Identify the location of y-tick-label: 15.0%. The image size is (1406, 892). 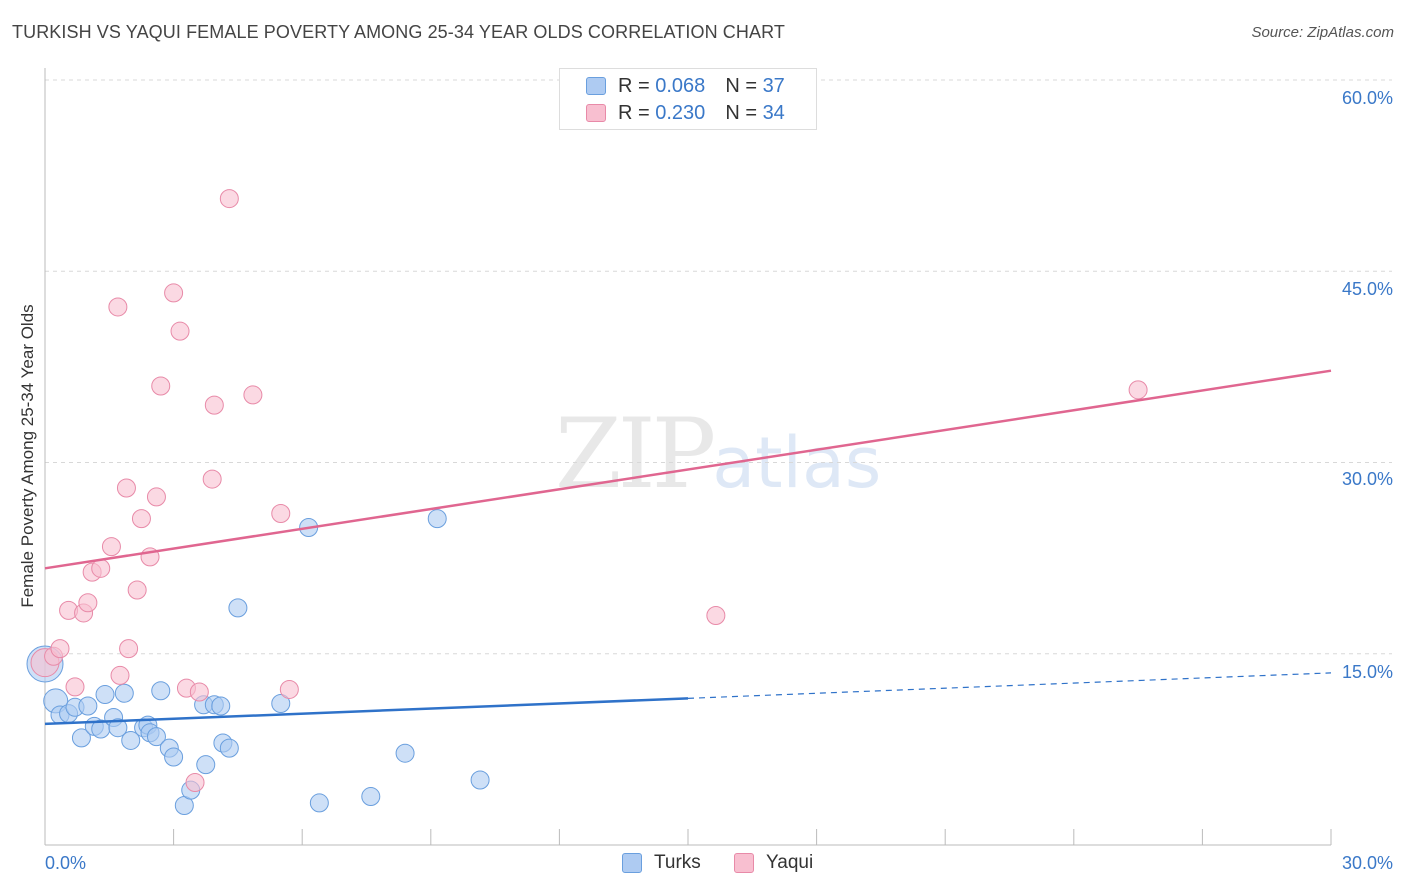
(1367, 672).